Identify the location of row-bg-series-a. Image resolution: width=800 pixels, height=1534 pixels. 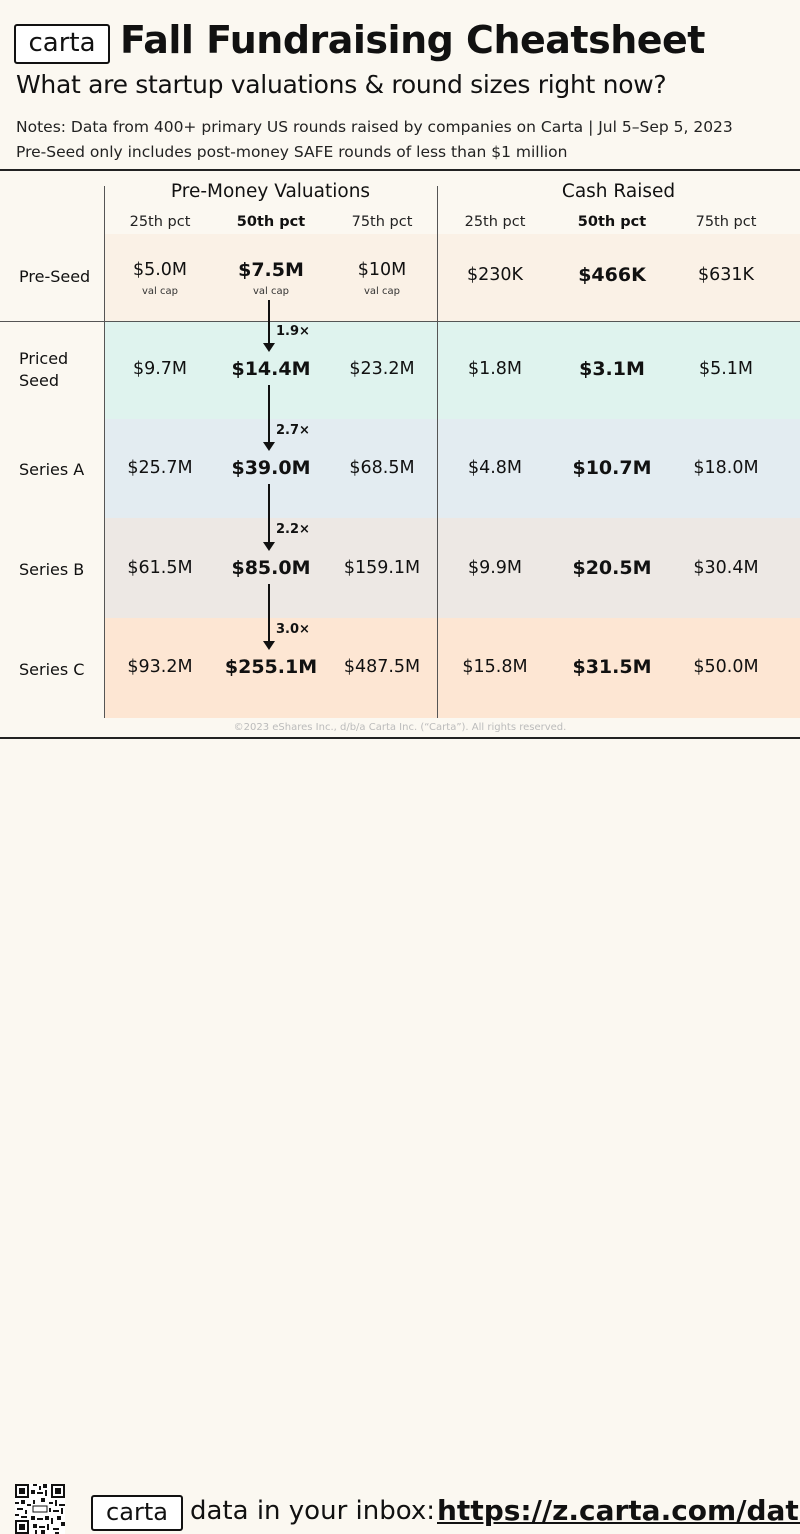
(452, 468).